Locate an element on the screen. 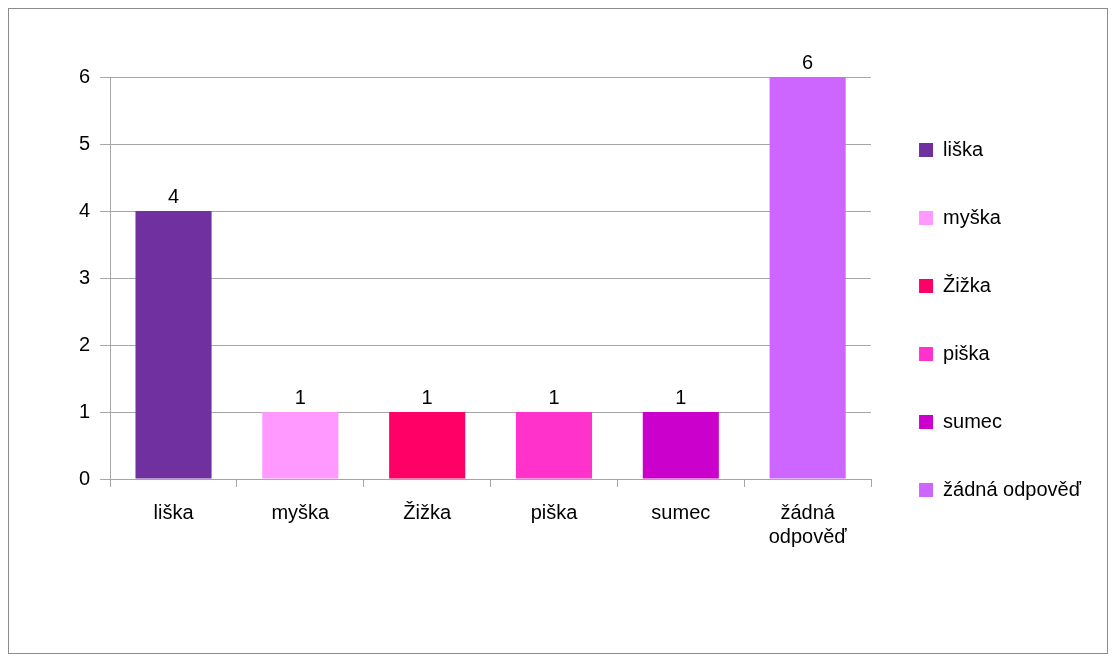  legend-label: piška is located at coordinates (967, 352).